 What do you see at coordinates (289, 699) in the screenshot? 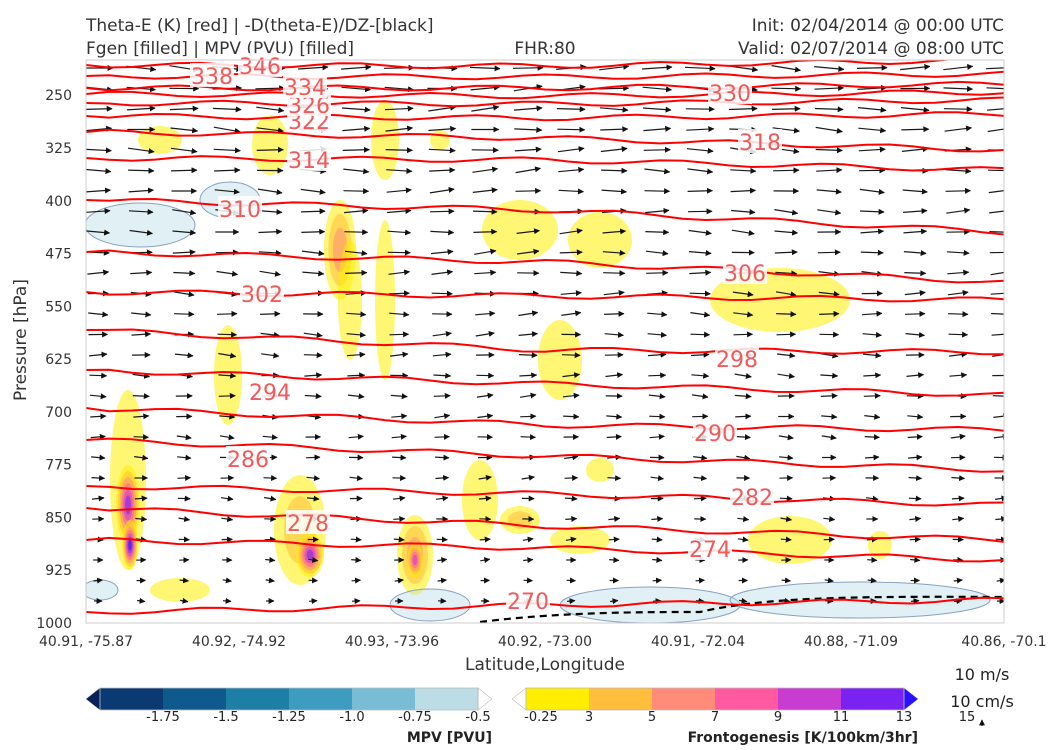
I see `colorbar-frame` at bounding box center [289, 699].